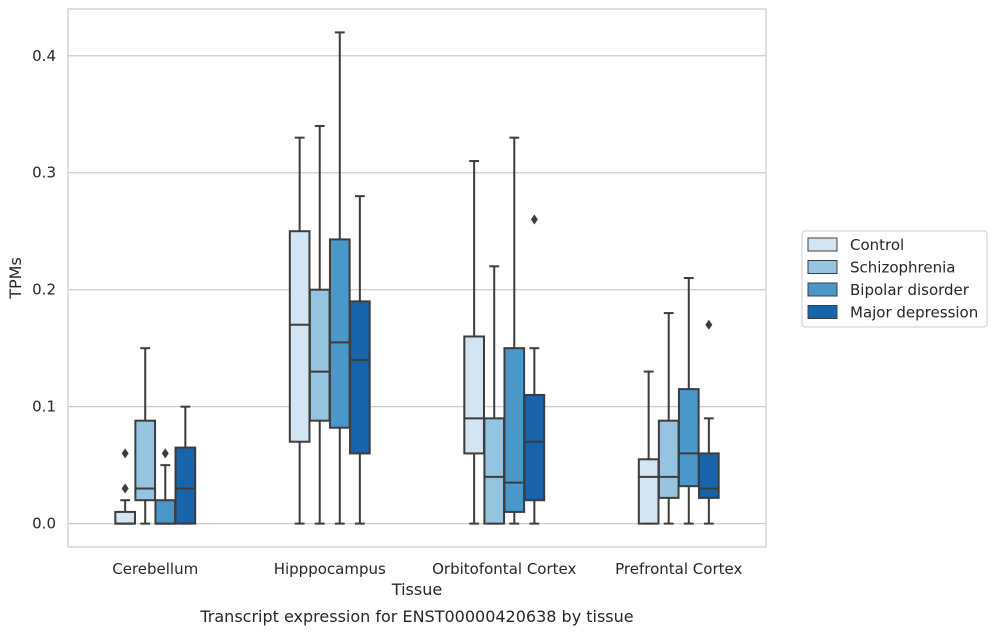 Image resolution: width=997 pixels, height=634 pixels. Describe the element at coordinates (155, 569) in the screenshot. I see `x-tick-label: Cerebellum` at that location.